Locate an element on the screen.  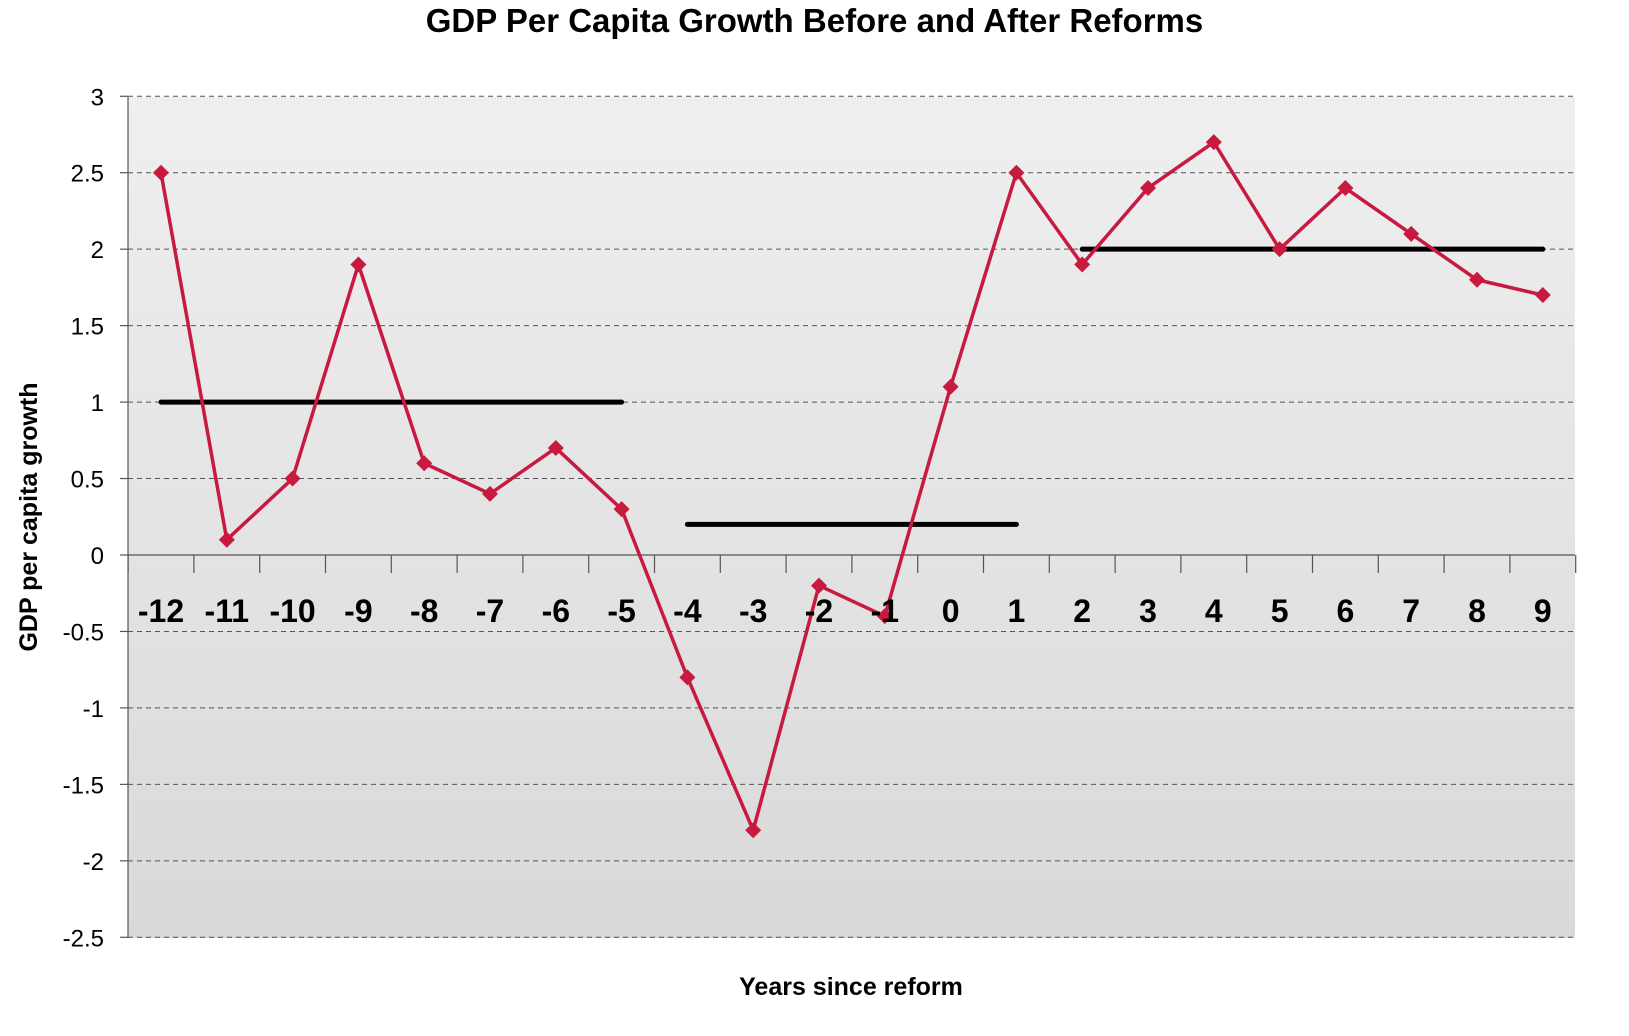
y-tick-label: -1.5 is located at coordinates (83, 785).